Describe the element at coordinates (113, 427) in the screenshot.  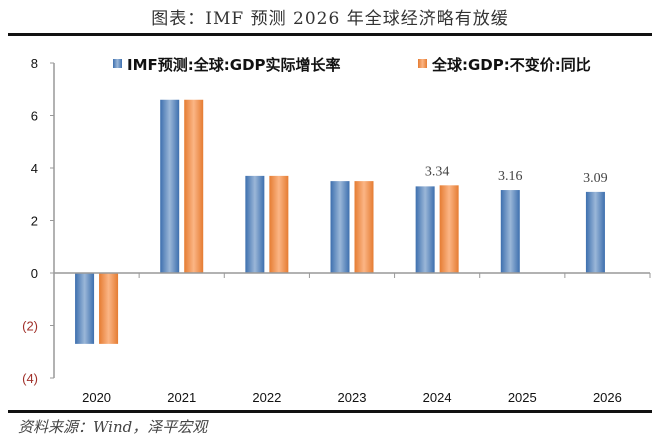
I see `source-note: 资料来源：Wind，泽平宏观` at that location.